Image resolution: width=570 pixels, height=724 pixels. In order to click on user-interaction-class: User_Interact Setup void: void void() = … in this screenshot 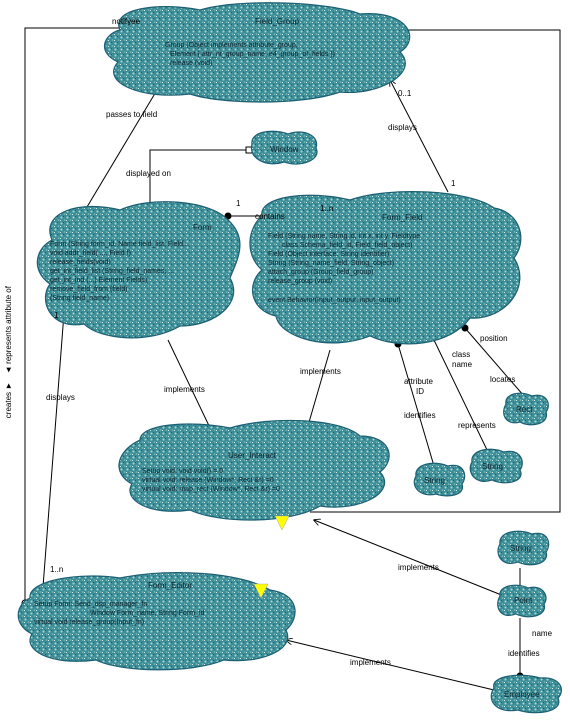, I will do `click(254, 475)`.